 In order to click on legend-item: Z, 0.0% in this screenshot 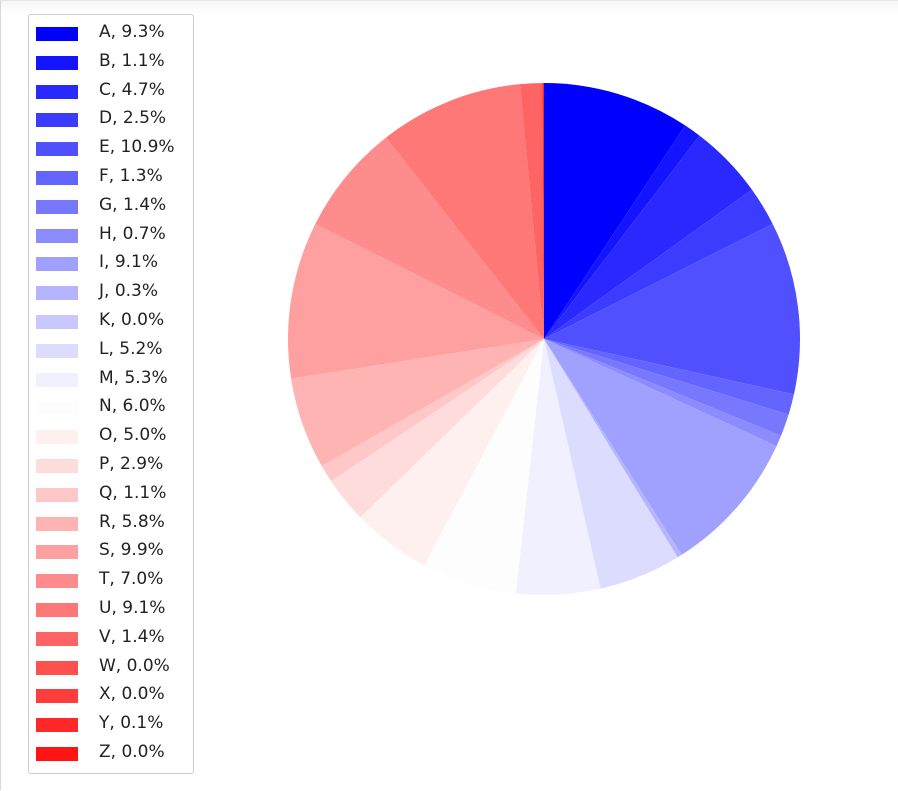, I will do `click(114, 752)`.